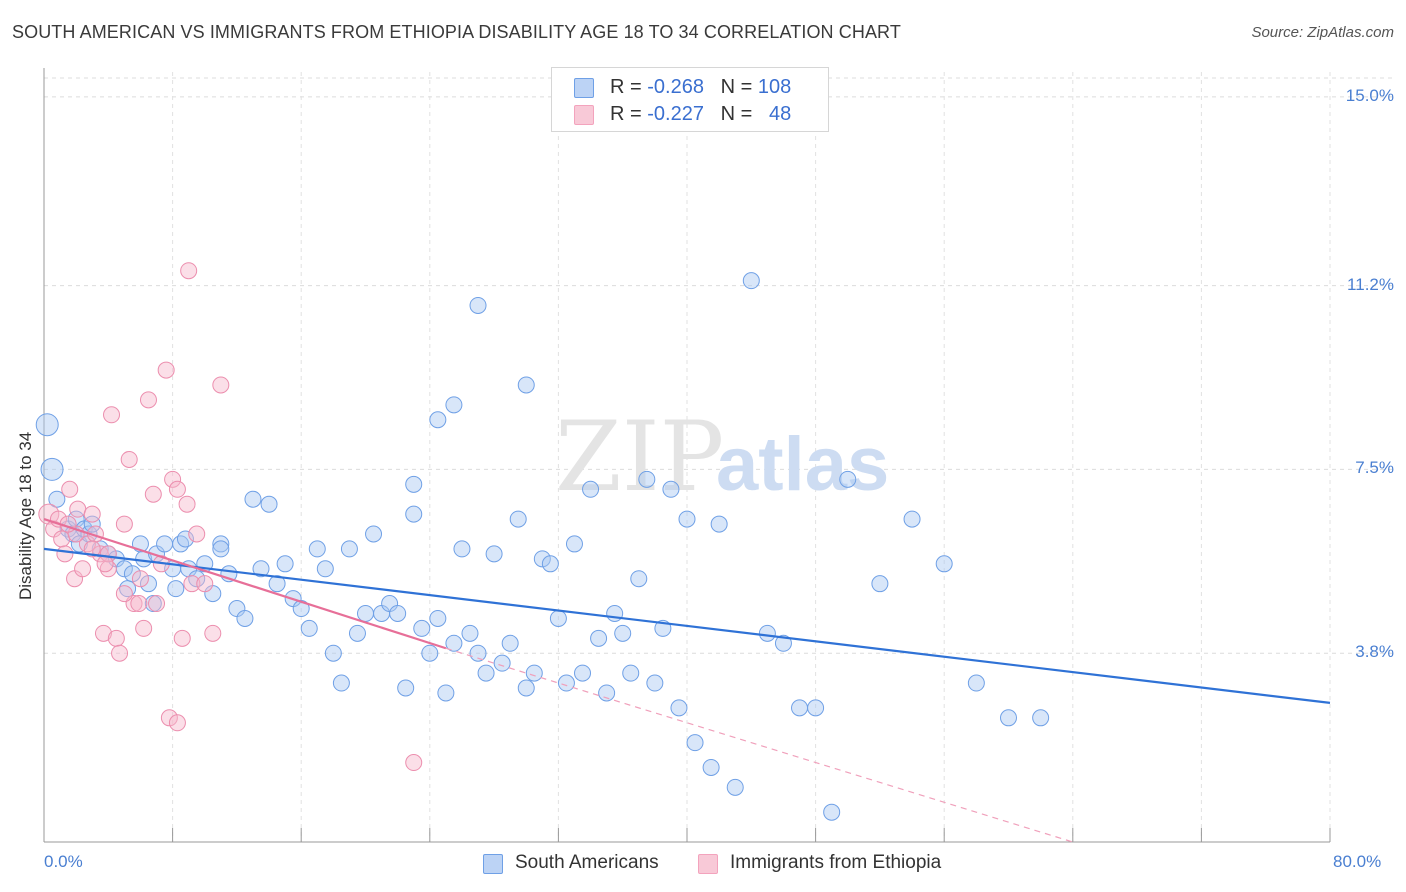 The width and height of the screenshot is (1406, 892). What do you see at coordinates (1374, 468) in the screenshot?
I see `y-tick-label: 7.5%` at bounding box center [1374, 468].